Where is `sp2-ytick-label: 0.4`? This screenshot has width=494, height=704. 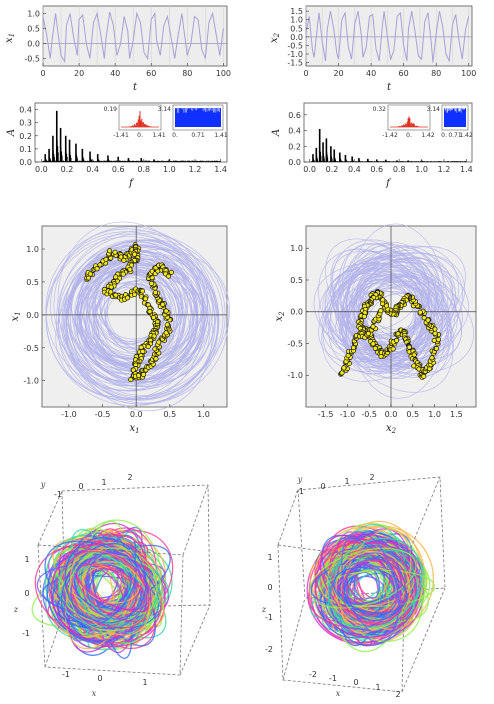 sp2-ytick-label: 0.4 is located at coordinates (294, 131).